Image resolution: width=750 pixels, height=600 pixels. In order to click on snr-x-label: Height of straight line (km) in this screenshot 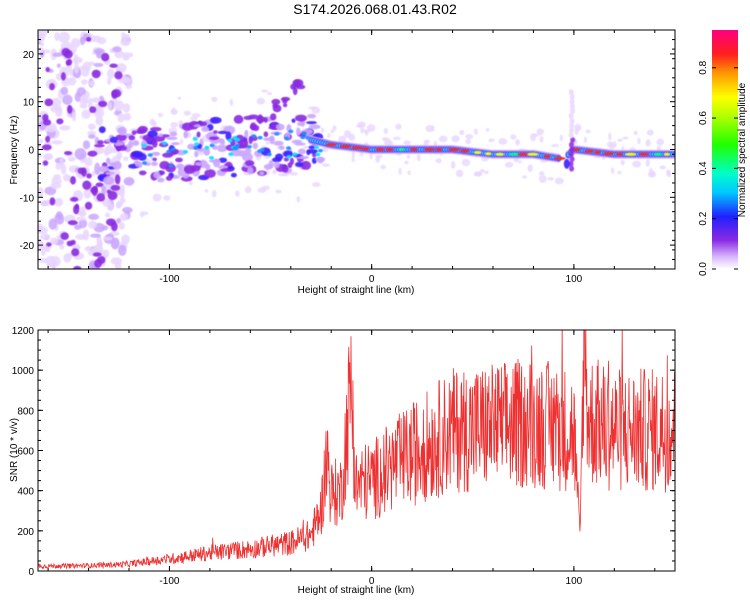, I will do `click(356, 590)`.